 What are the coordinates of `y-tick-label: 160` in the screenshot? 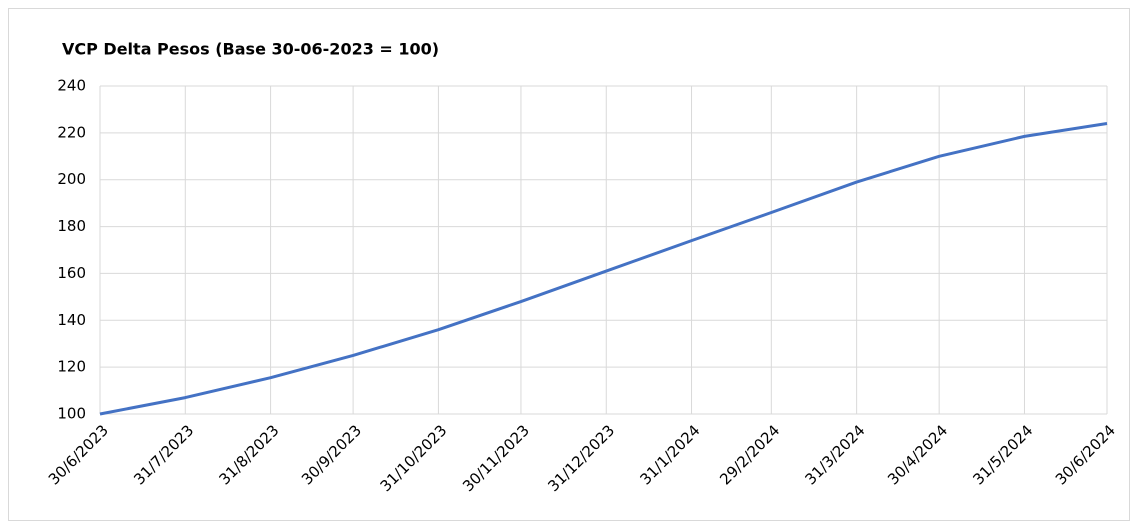 It's located at (71, 273).